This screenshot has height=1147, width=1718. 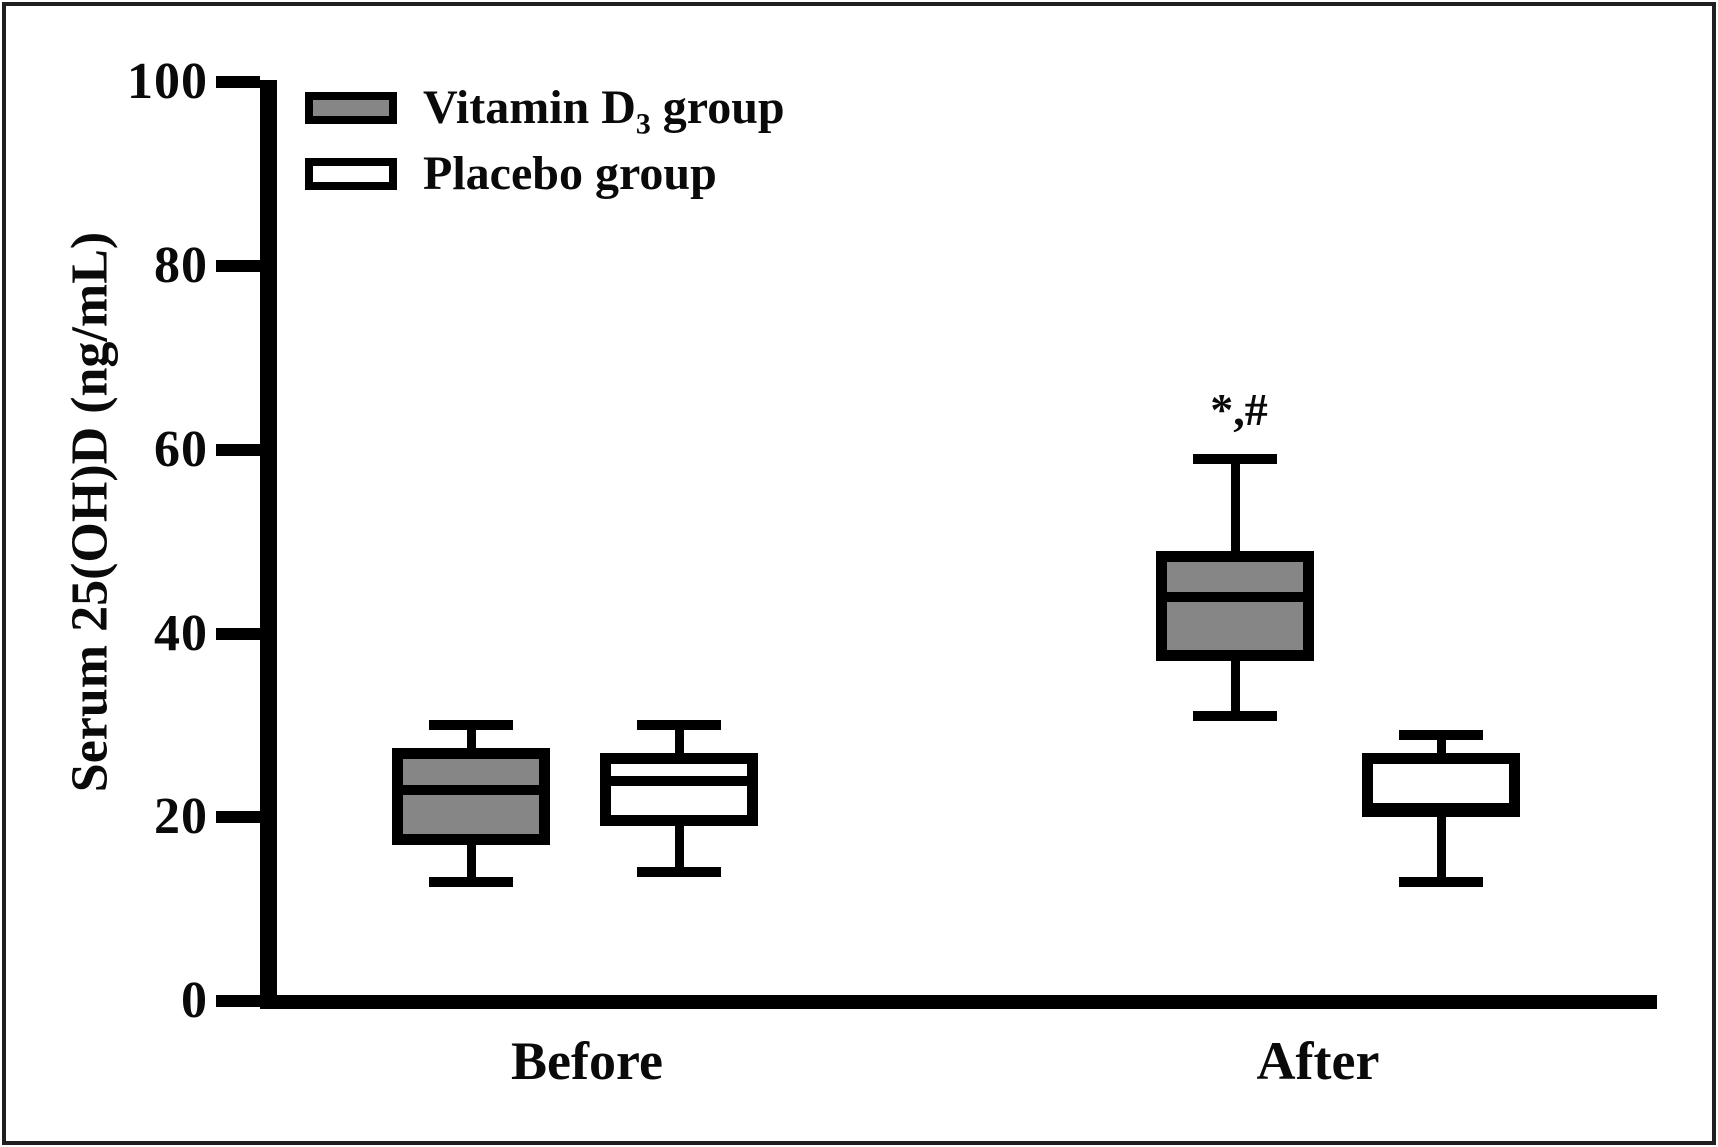 I want to click on legend-swatch-placebo, so click(x=351, y=174).